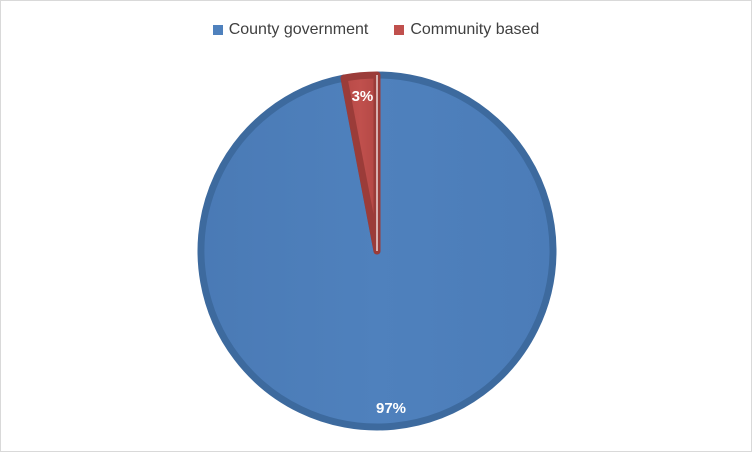 This screenshot has width=752, height=452. I want to click on legend-label-county-government: County government, so click(298, 29).